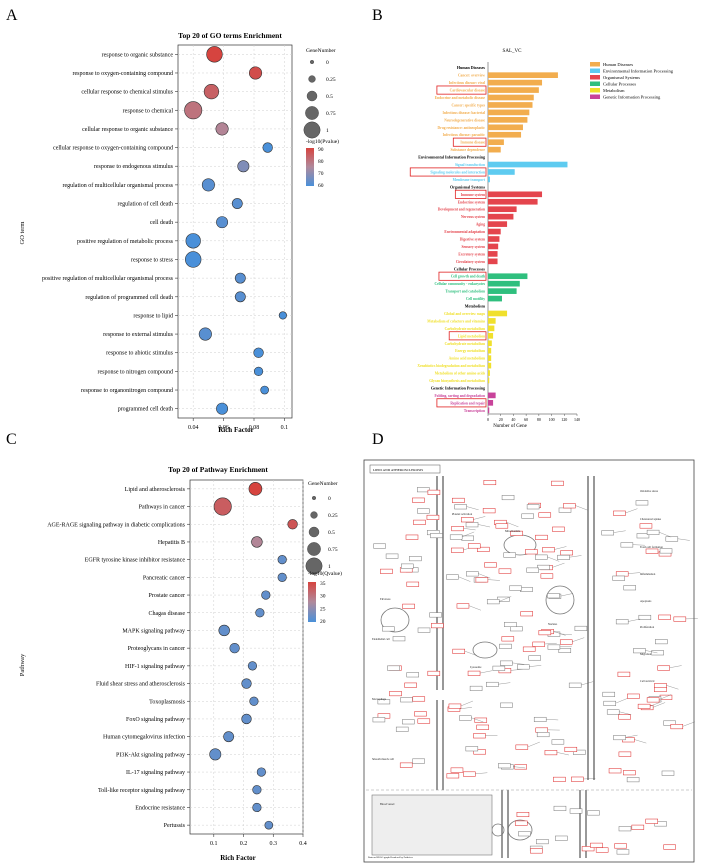  I want to click on panel-d-label: Cell survival, so click(647, 681).